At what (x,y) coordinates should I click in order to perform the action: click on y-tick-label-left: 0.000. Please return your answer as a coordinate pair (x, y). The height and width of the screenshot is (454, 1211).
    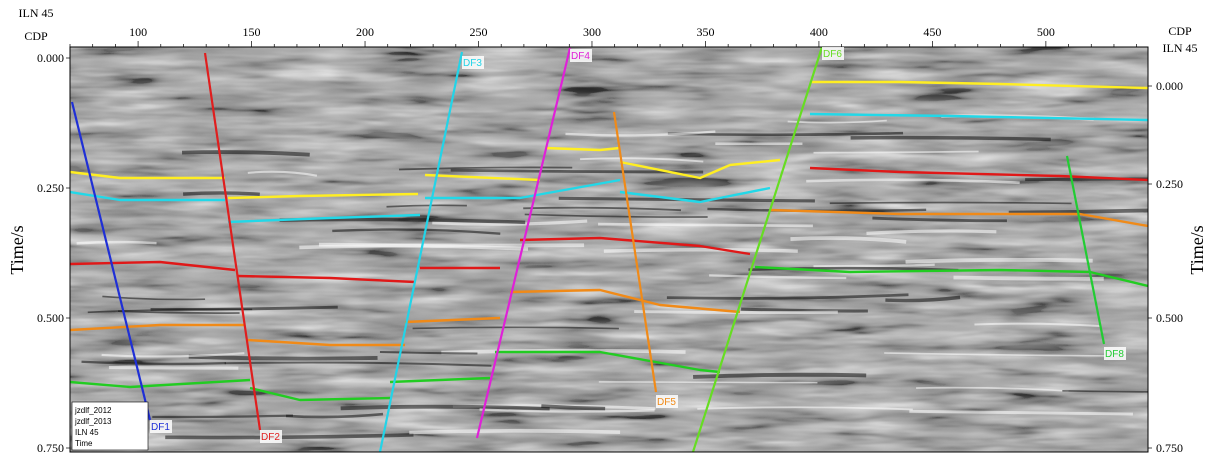
    Looking at the image, I should click on (50, 58).